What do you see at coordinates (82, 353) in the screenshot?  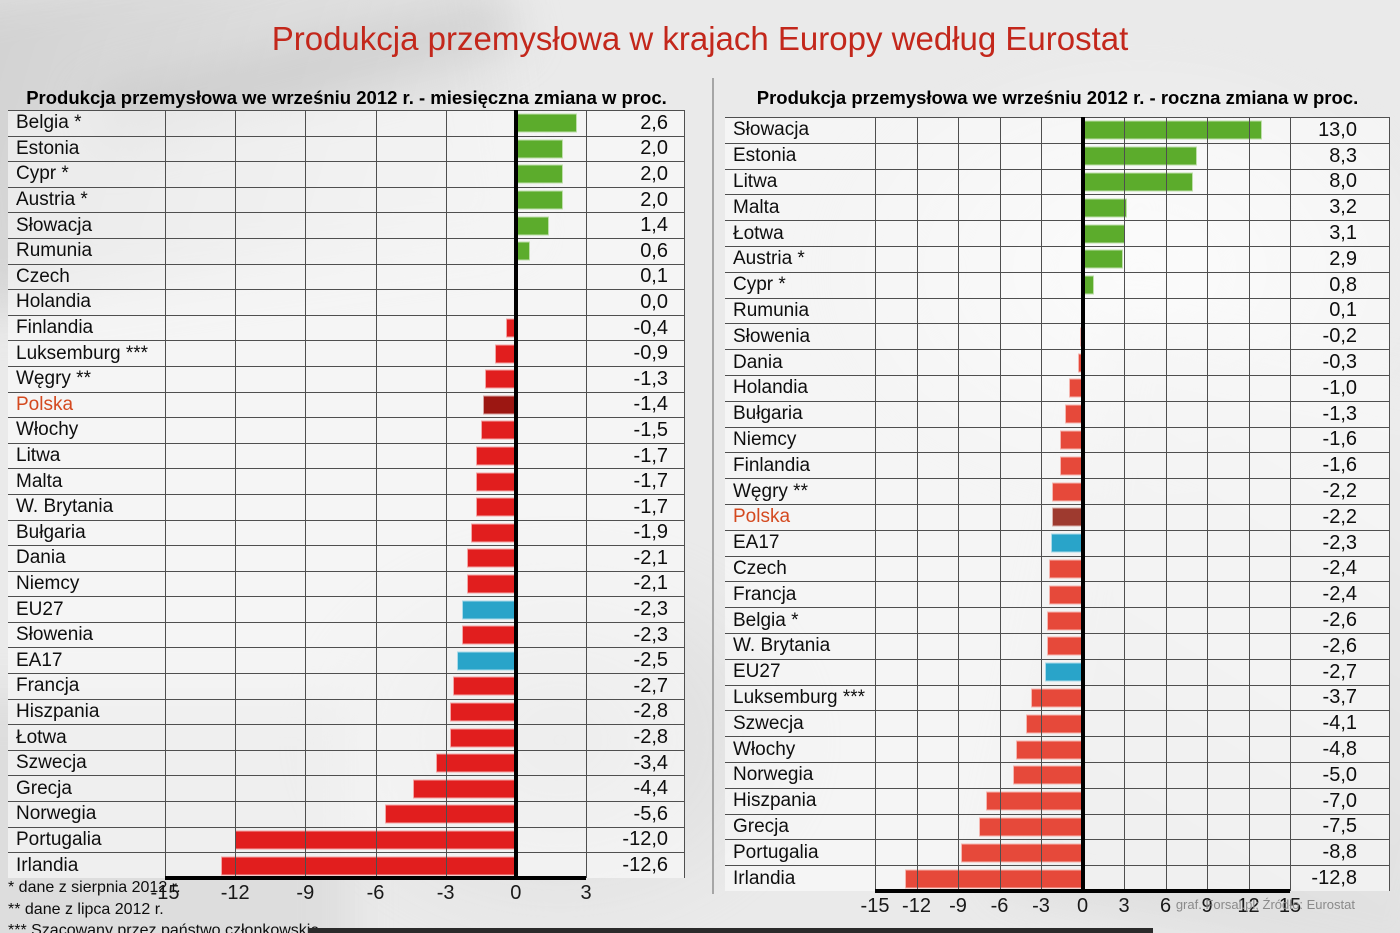 I see `country-label: Luksemburg ***` at bounding box center [82, 353].